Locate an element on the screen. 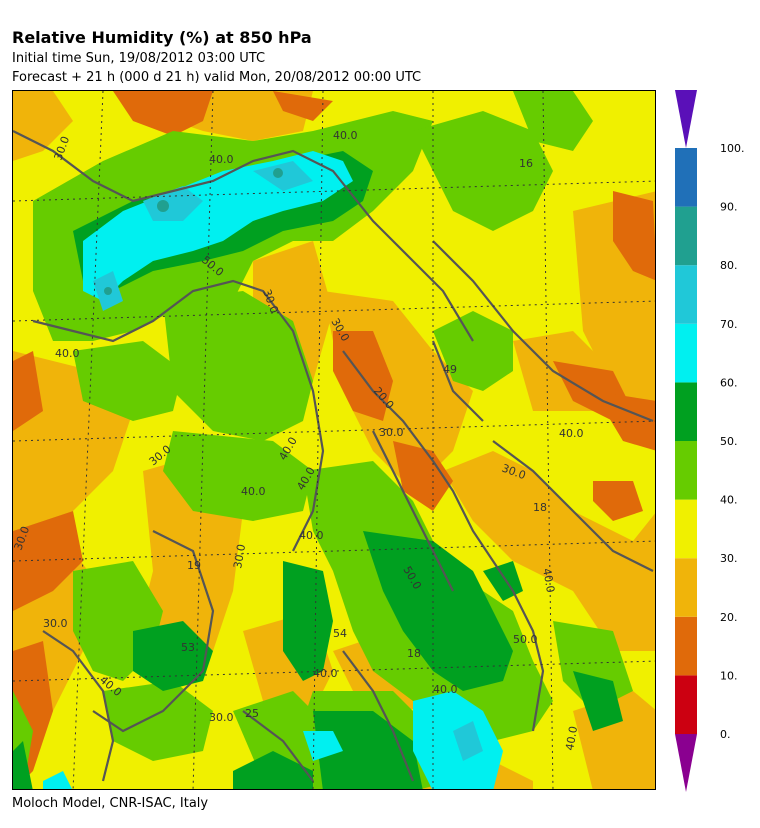  color-legend: 0. 10. 20. 30. 40. 50. 60. 70. 80. 90. 100. is located at coordinates (715, 441).